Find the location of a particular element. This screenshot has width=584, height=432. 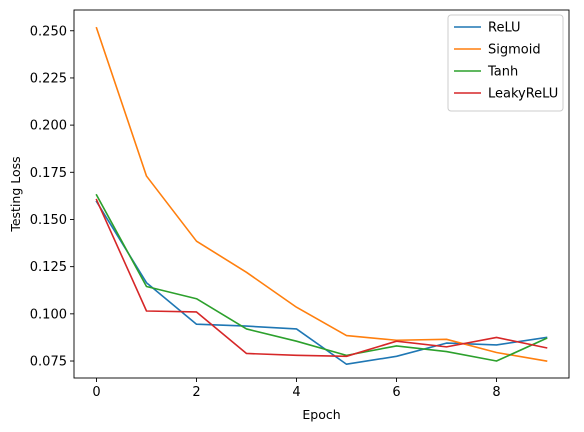

y-axis-label: Testing Loss is located at coordinates (15, 194).